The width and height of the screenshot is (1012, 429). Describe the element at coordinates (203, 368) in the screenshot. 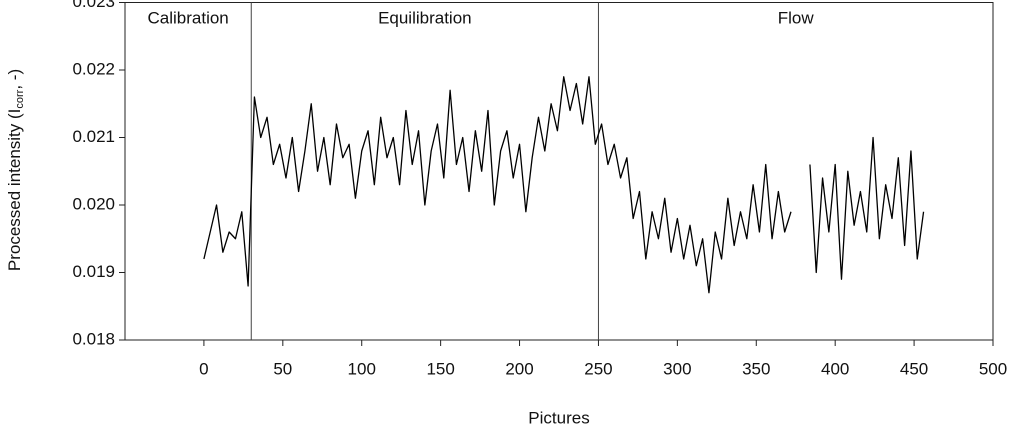

I see `x-tick-label: 0` at that location.